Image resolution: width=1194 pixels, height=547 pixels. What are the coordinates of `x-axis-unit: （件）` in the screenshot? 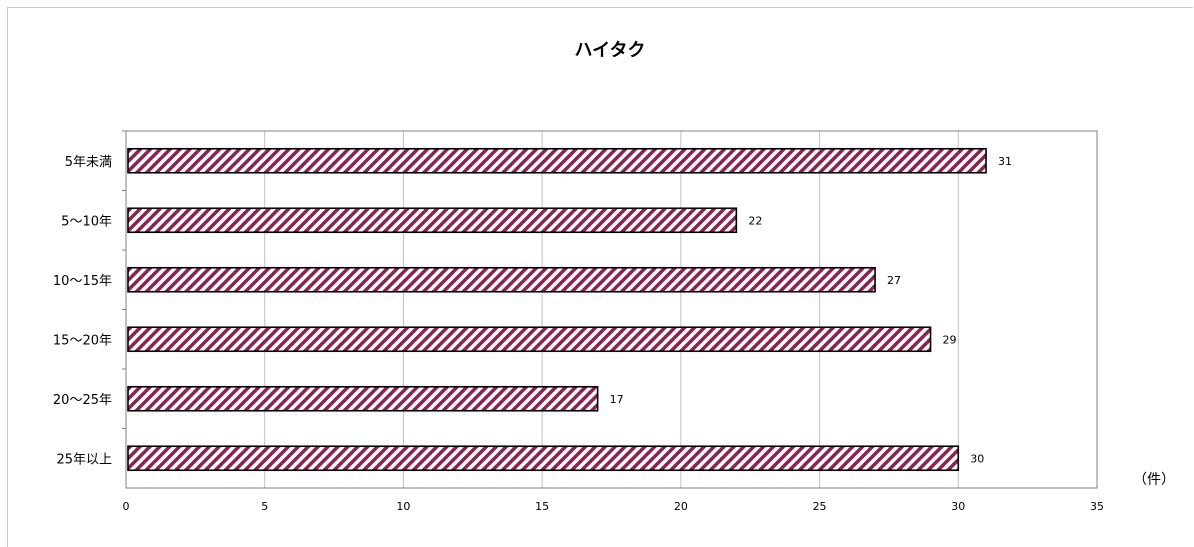 It's located at (1154, 480).